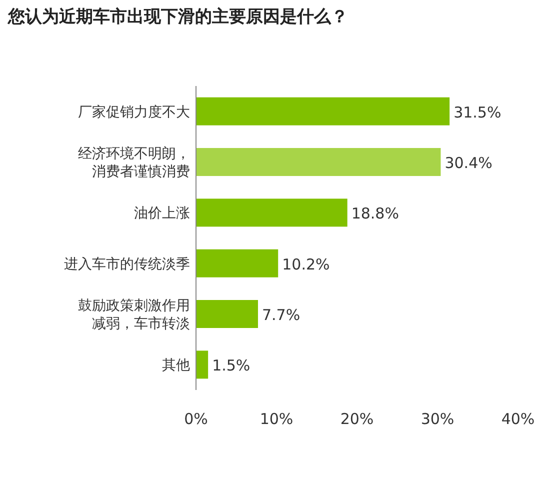 The width and height of the screenshot is (550, 487). What do you see at coordinates (162, 214) in the screenshot?
I see `y-tick-label: 油价上涨` at bounding box center [162, 214].